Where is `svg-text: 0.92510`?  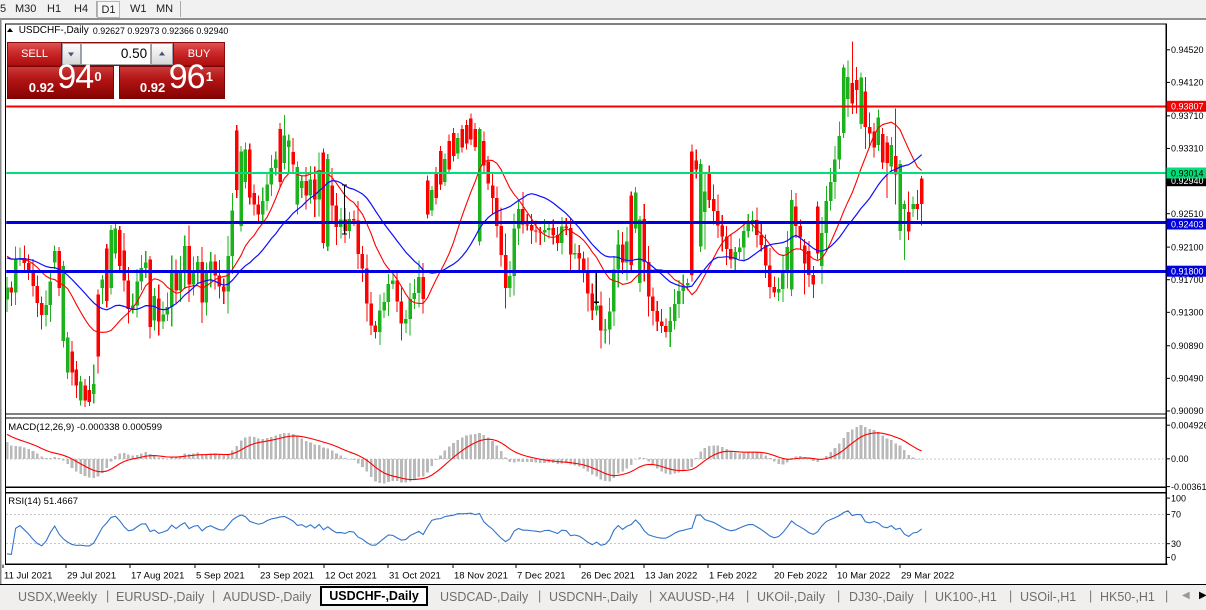
svg-text: 0.92510 is located at coordinates (1187, 214).